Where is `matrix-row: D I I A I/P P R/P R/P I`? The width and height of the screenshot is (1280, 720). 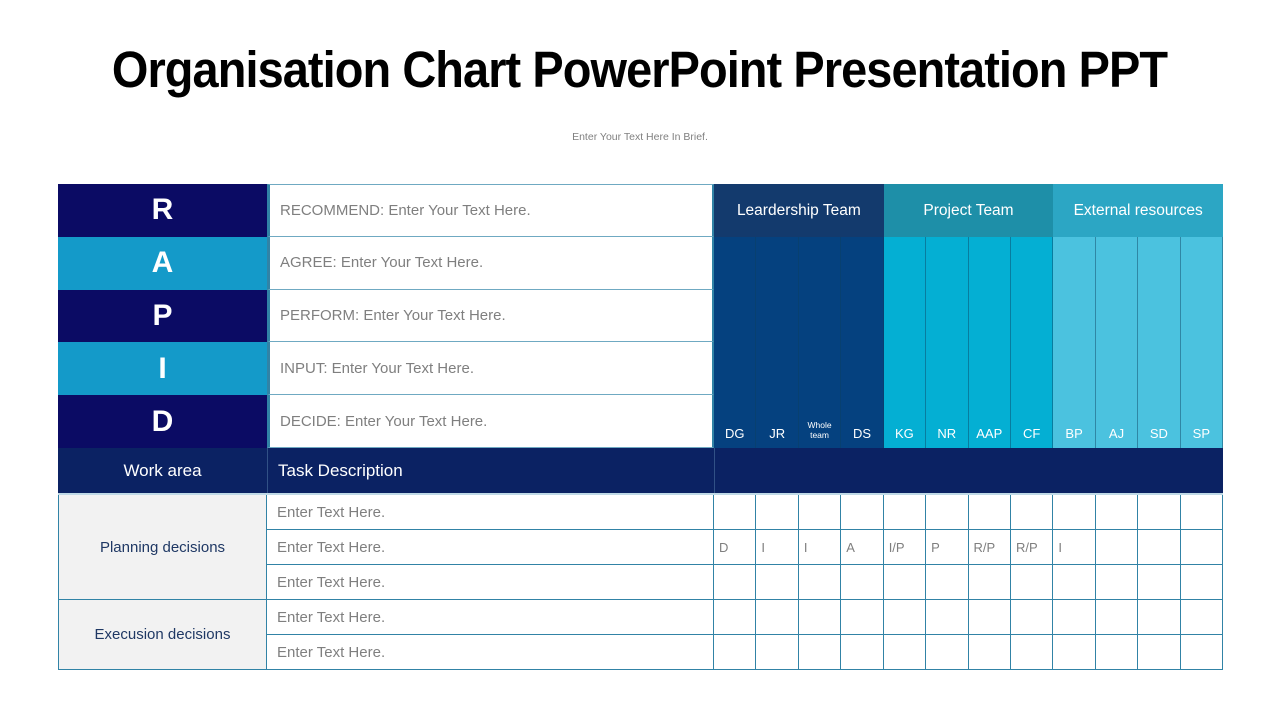
matrix-row: D I I A I/P P R/P R/P I is located at coordinates (969, 547).